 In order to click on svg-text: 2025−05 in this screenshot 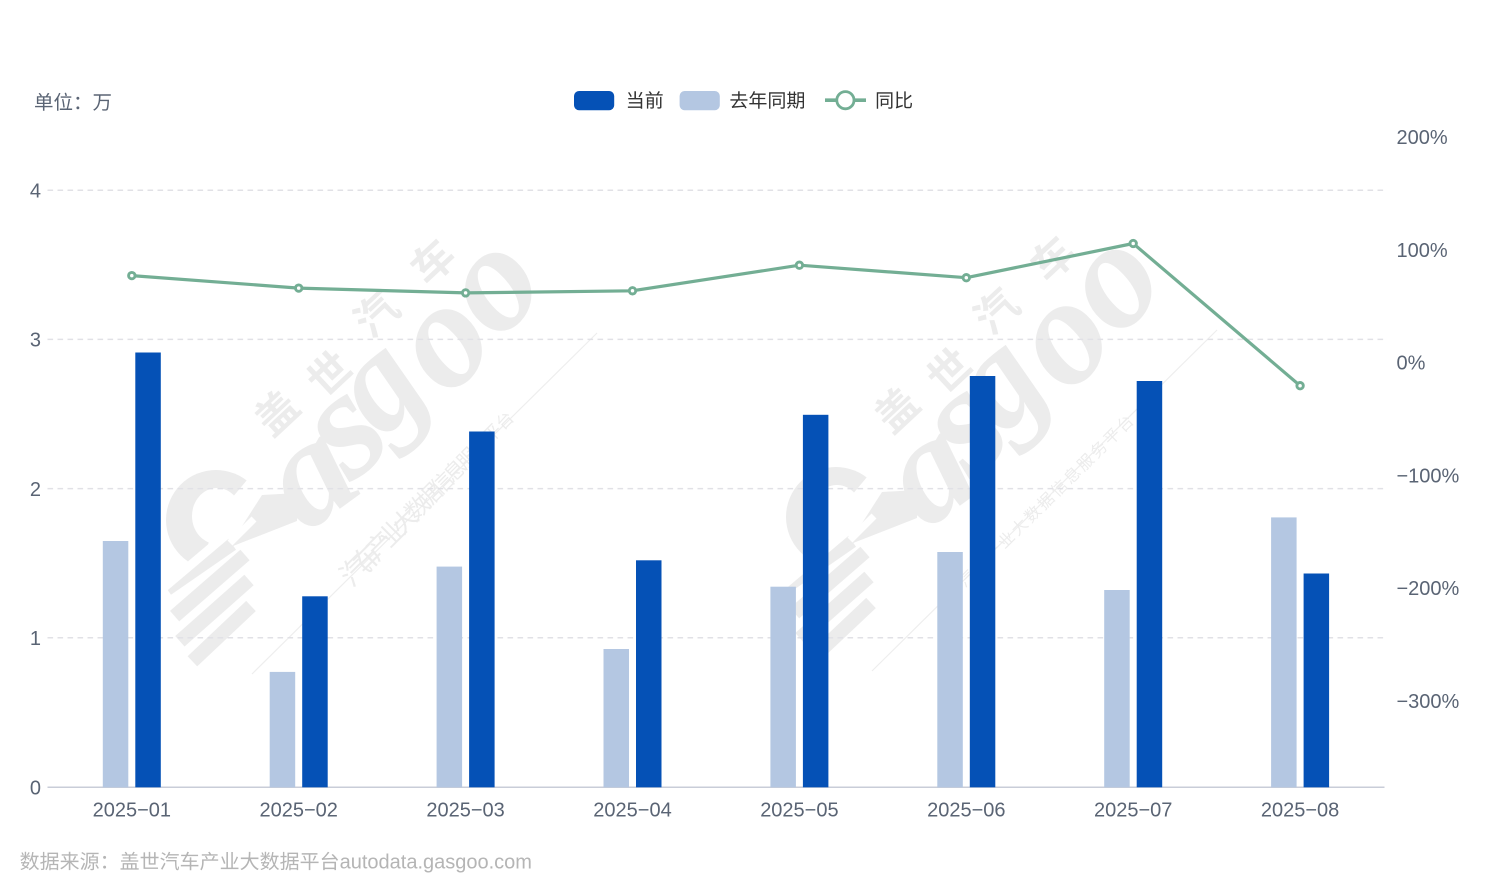, I will do `click(799, 810)`.